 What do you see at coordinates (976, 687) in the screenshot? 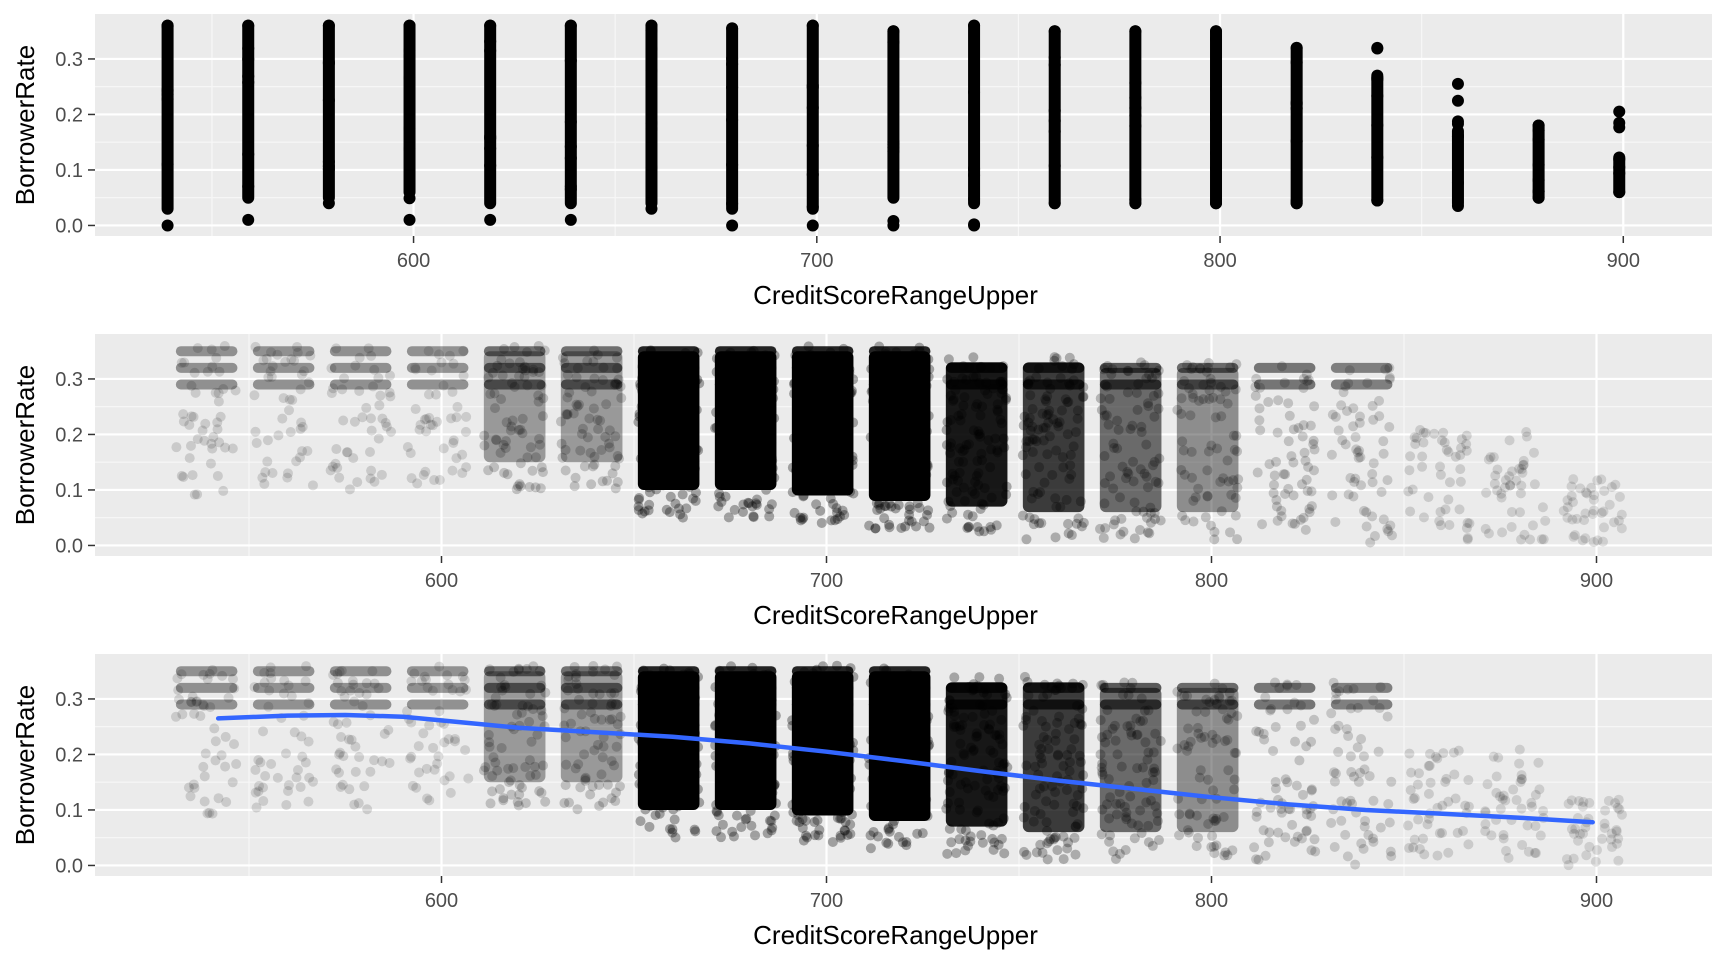
I see `rate-band` at bounding box center [976, 687].